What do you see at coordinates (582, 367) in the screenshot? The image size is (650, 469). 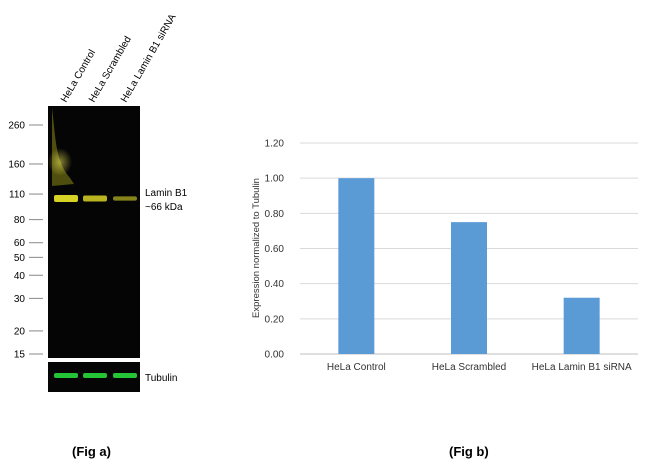 I see `x-category-label: HeLa Lamin B1 siRNA` at bounding box center [582, 367].